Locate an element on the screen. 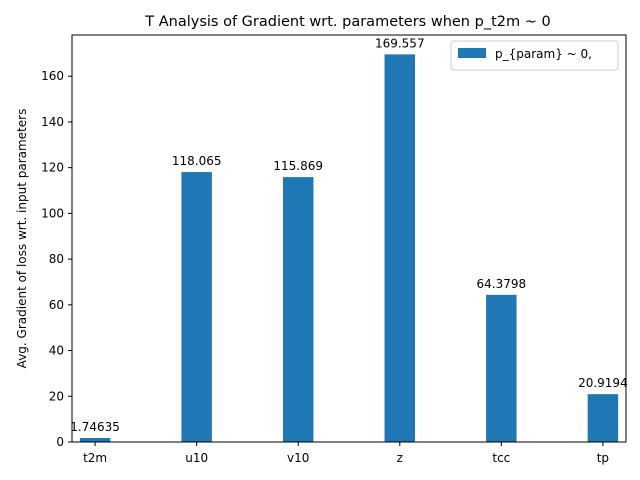 The image size is (640, 480). bar-z is located at coordinates (400, 248).